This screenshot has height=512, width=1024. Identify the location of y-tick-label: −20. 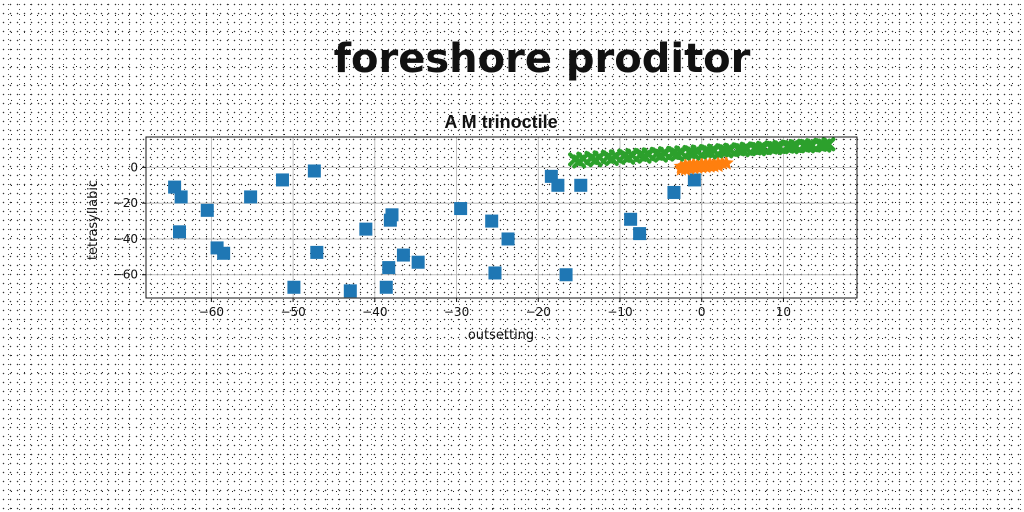
(125, 203).